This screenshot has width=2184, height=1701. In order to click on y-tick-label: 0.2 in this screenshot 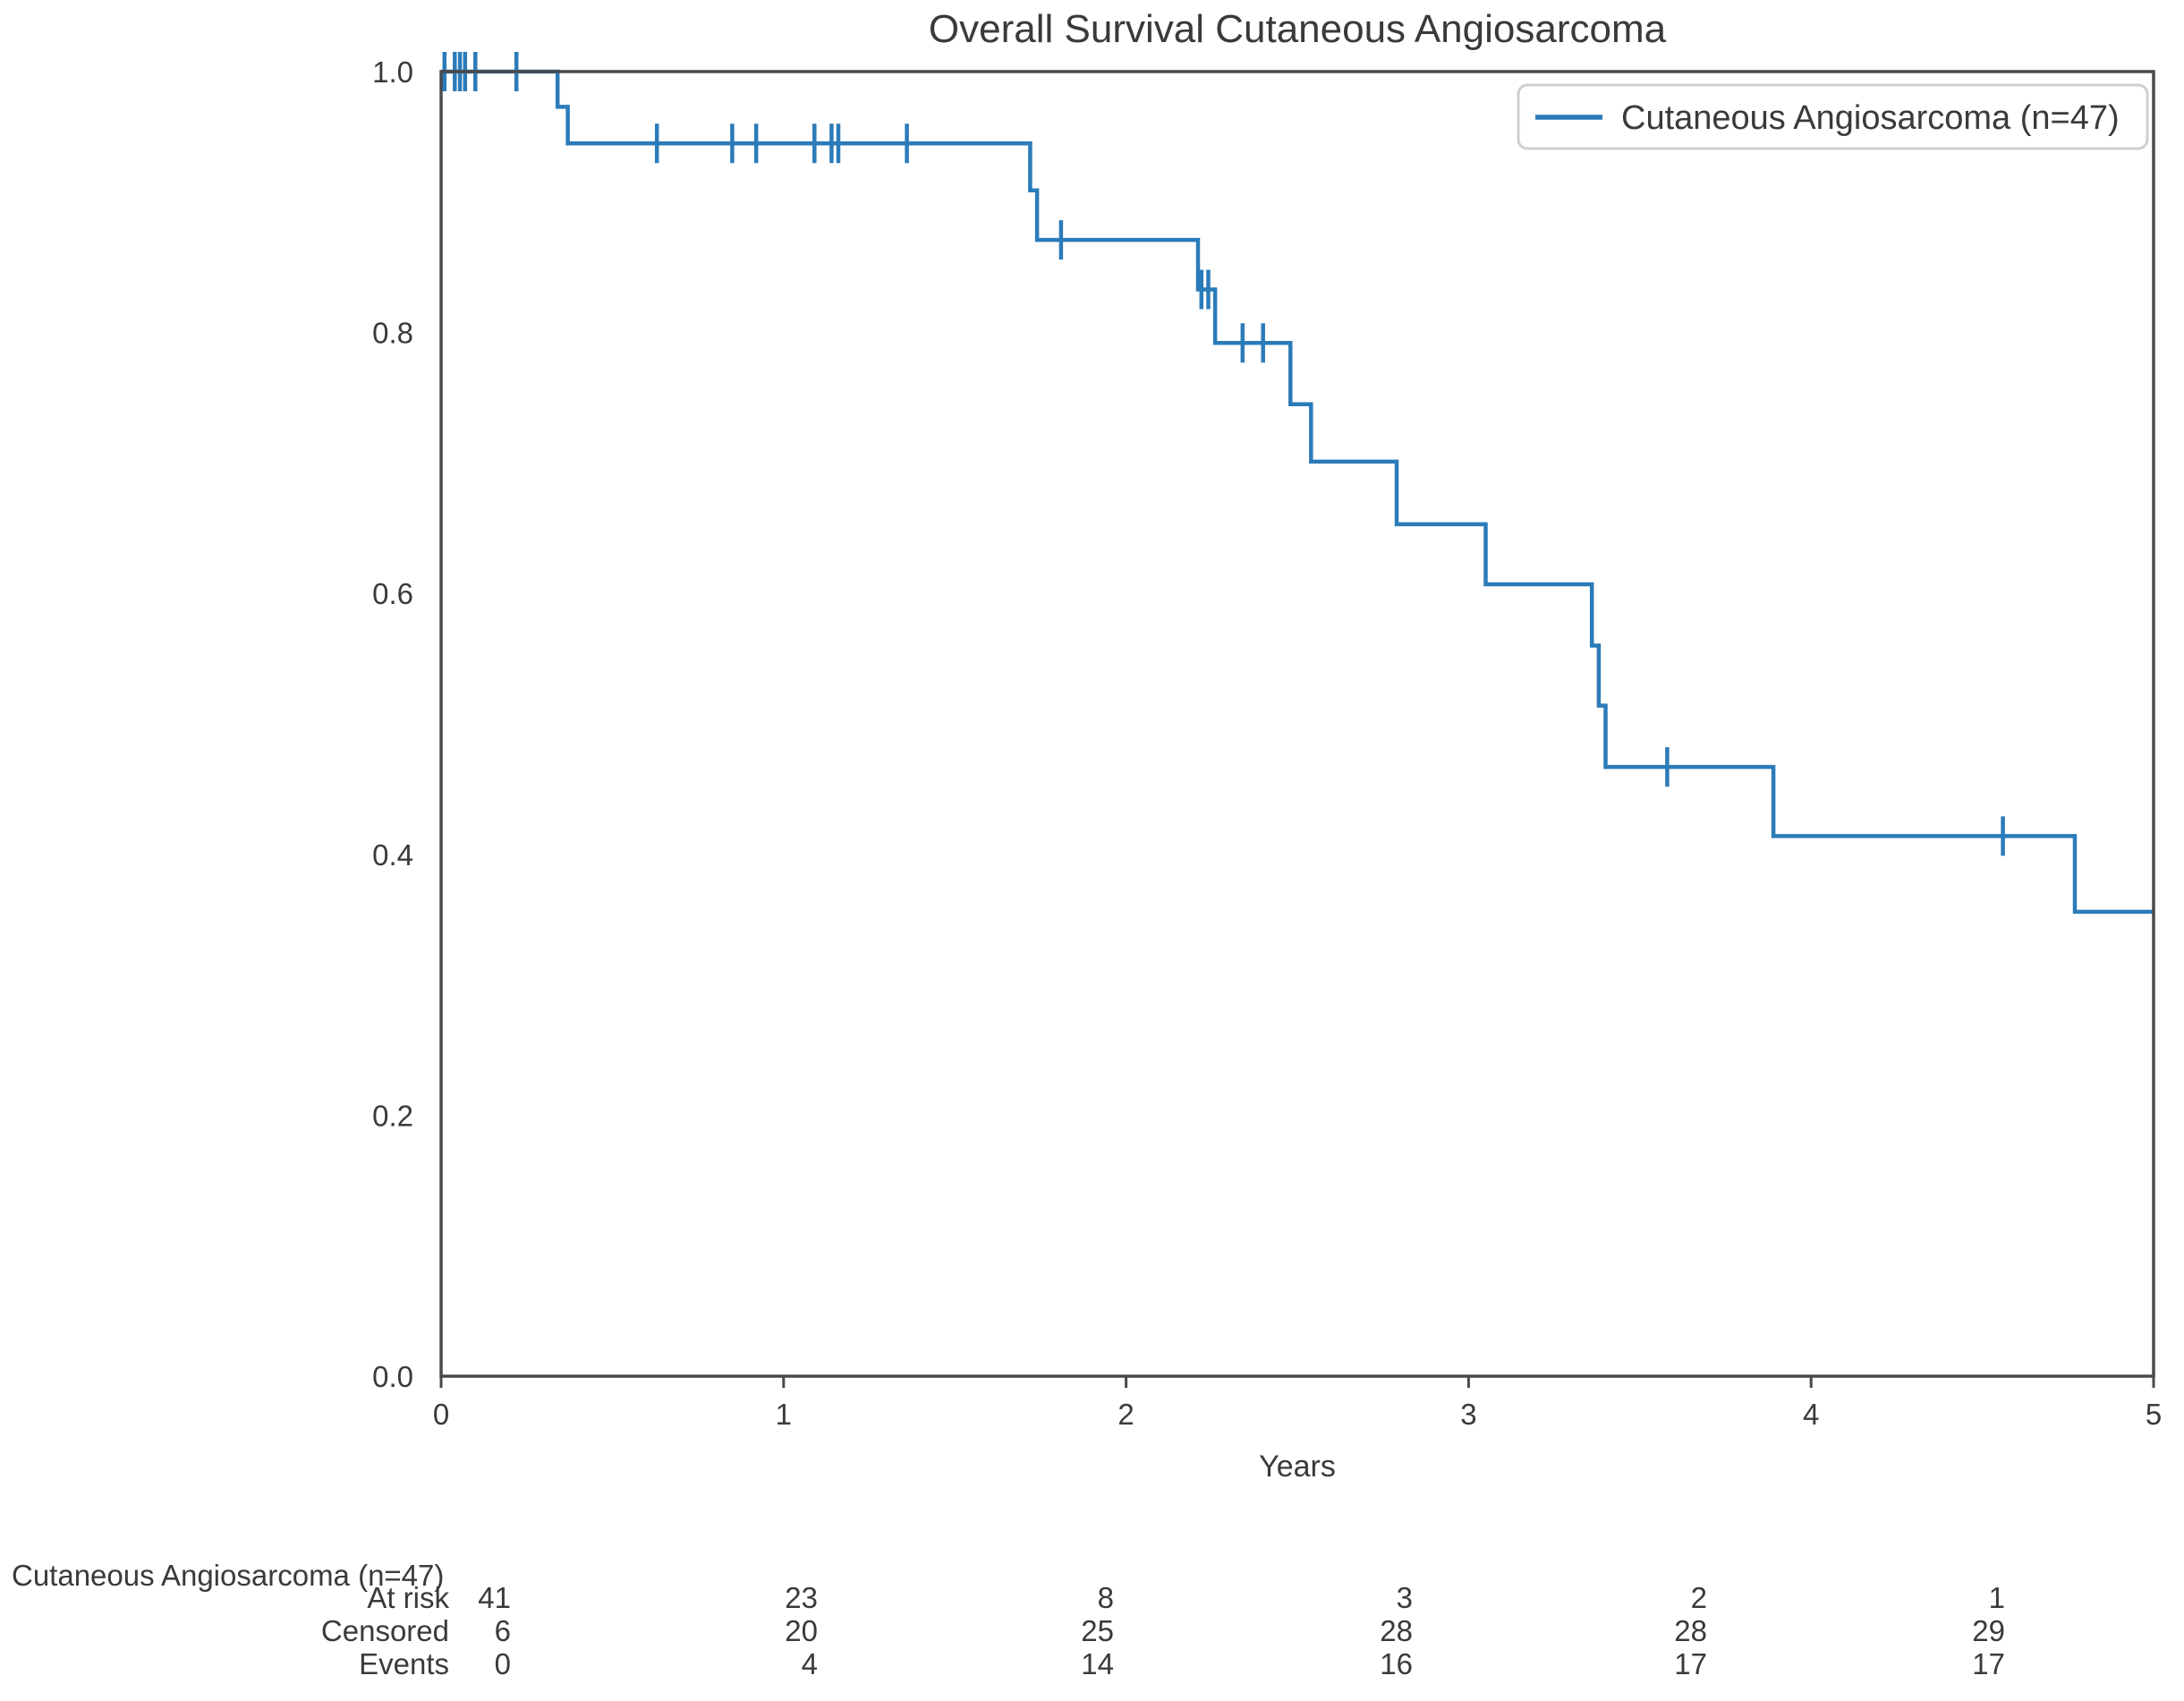, I will do `click(392, 1115)`.